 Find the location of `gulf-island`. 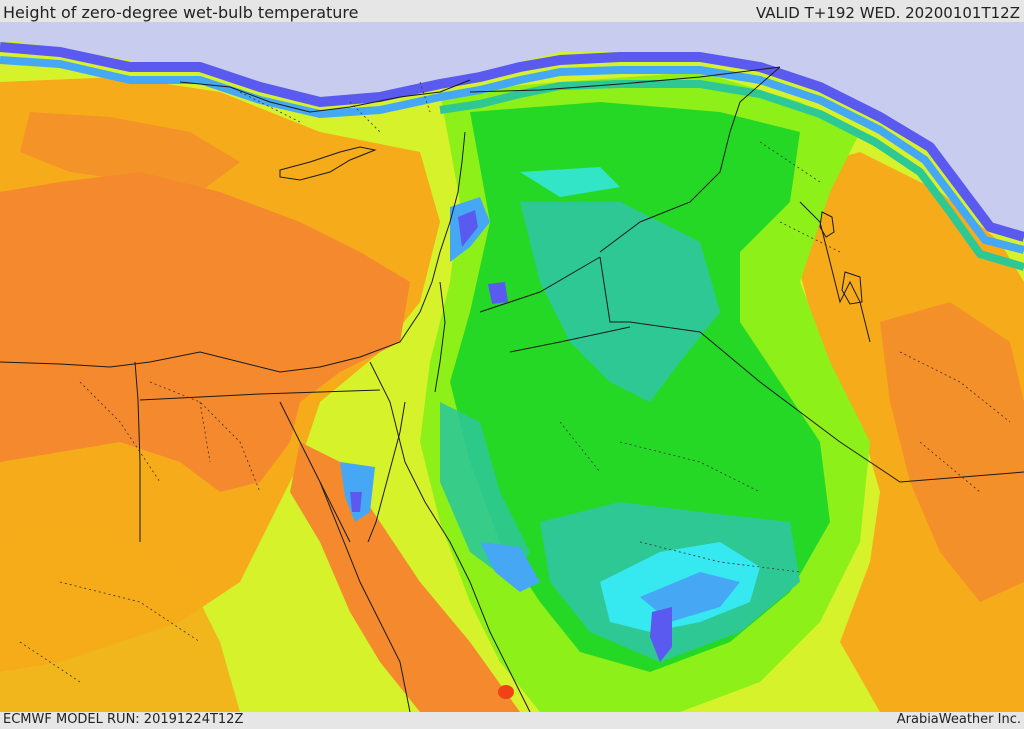

gulf-island is located at coordinates (827, 224).